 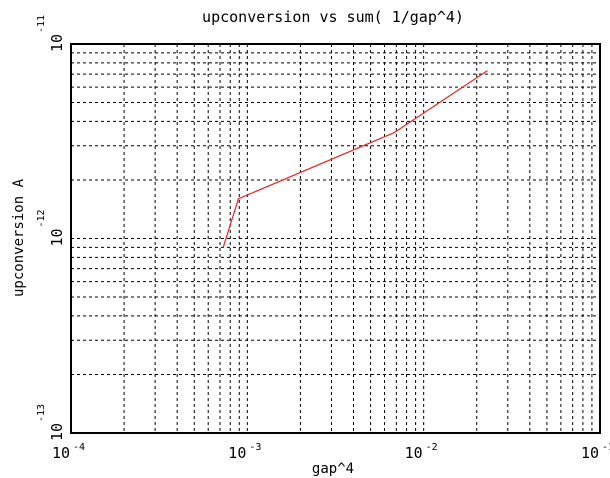 I want to click on svg-text: -2, so click(x=432, y=447).